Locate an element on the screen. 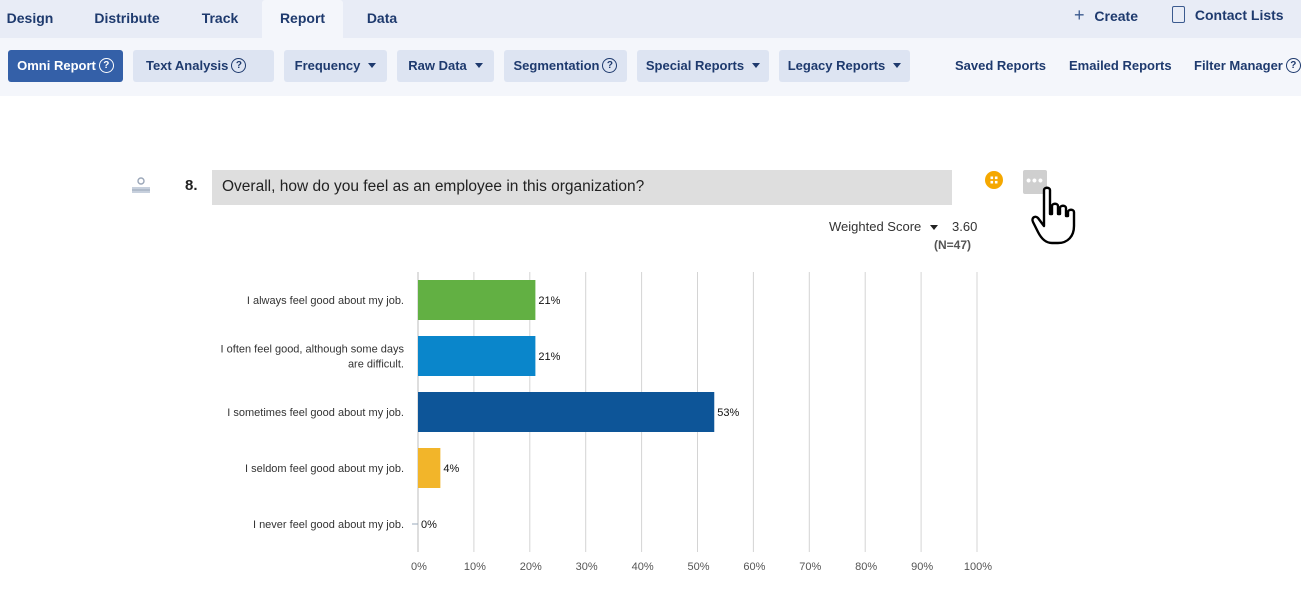  x-tick-label: 70% is located at coordinates (810, 567).